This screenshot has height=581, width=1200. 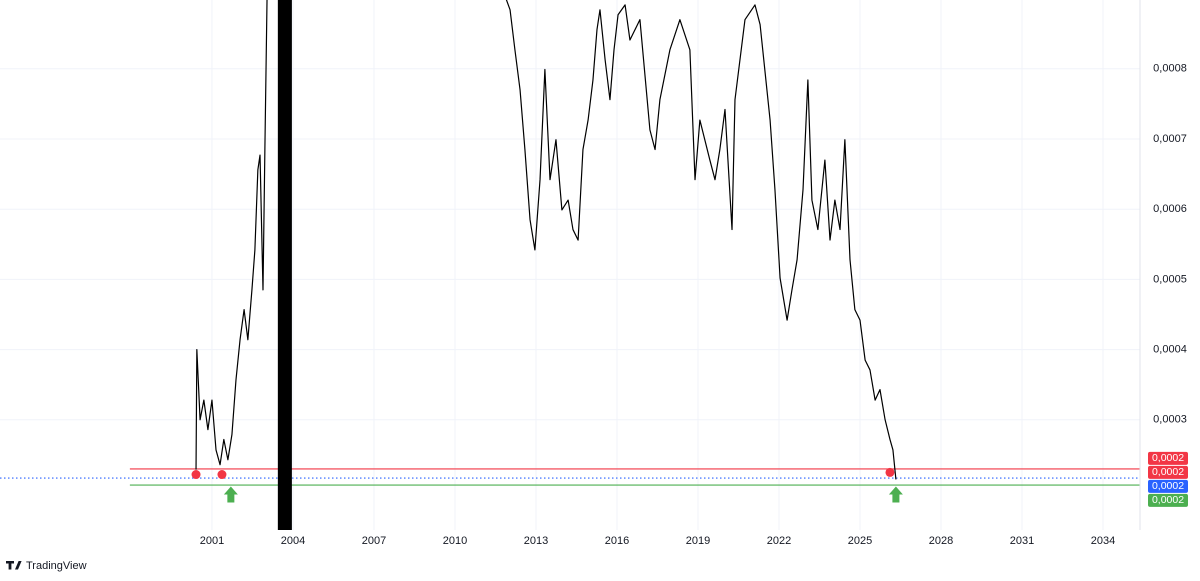 I want to click on x-tick-label: 2013, so click(x=536, y=541).